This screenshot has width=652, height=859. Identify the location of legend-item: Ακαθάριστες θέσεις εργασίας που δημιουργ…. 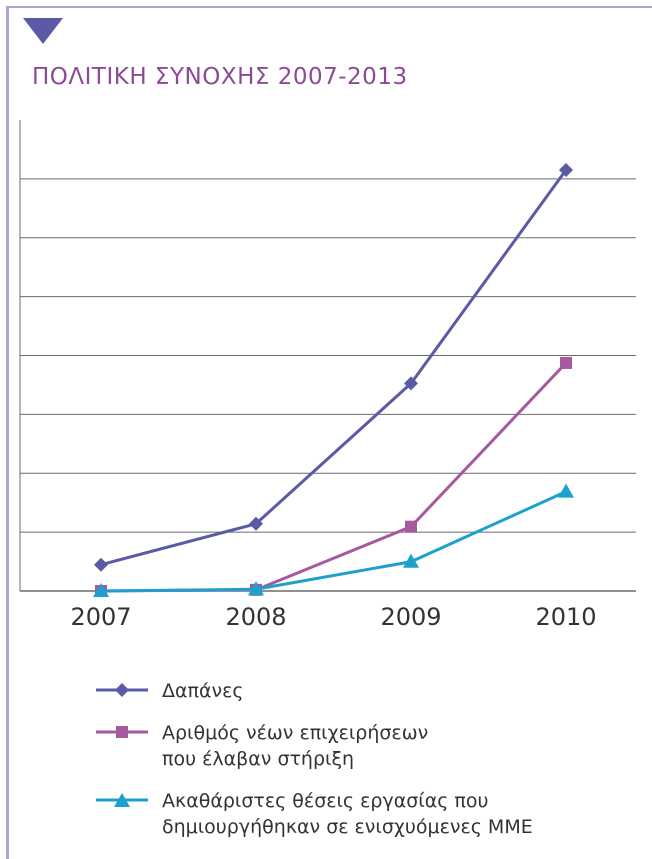
(366, 814).